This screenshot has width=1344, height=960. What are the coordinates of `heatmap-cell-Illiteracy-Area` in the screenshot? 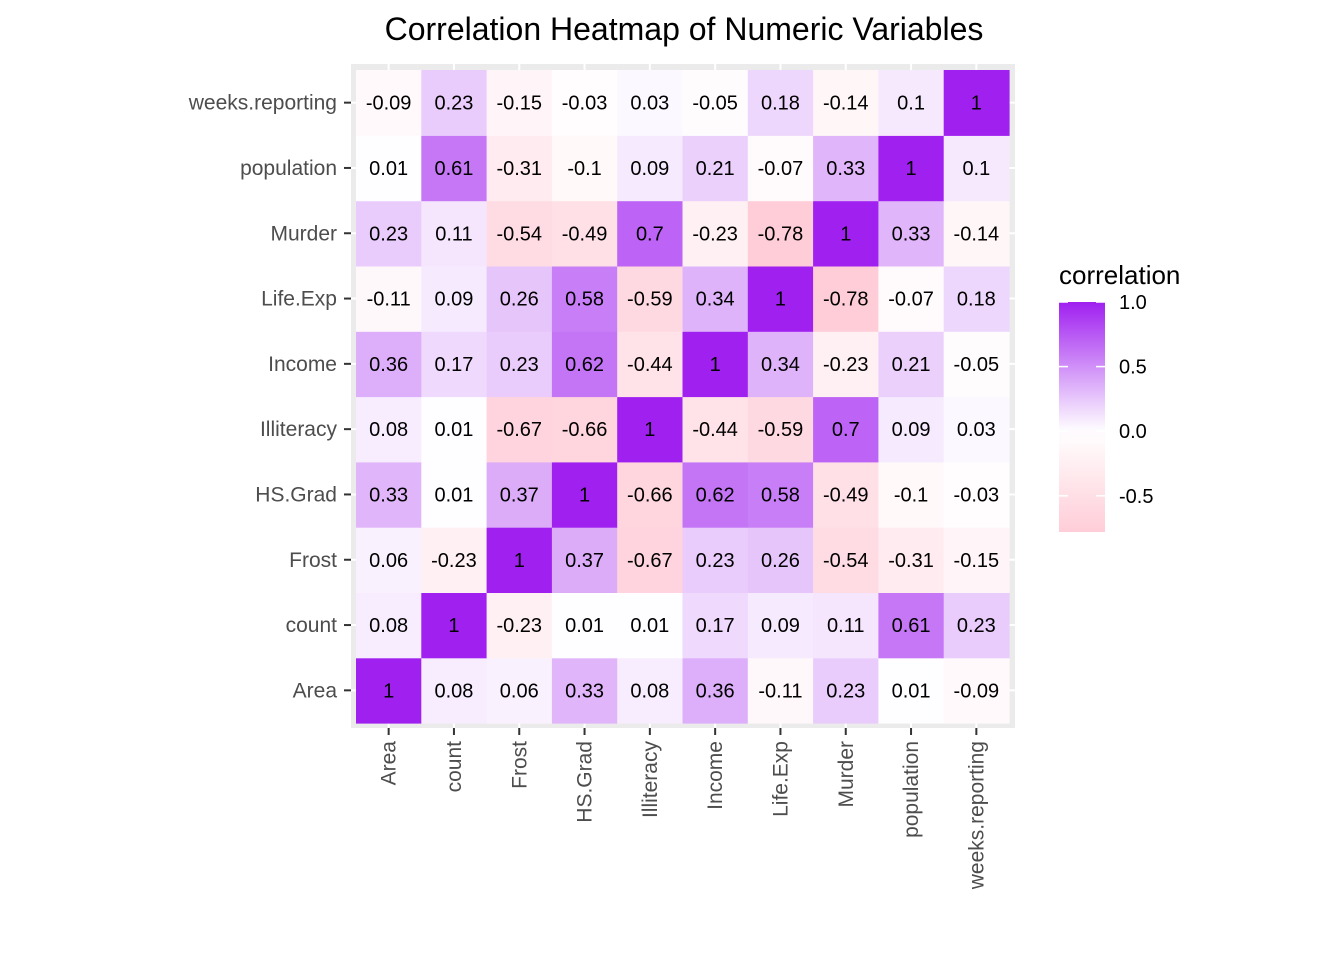 It's located at (650, 690).